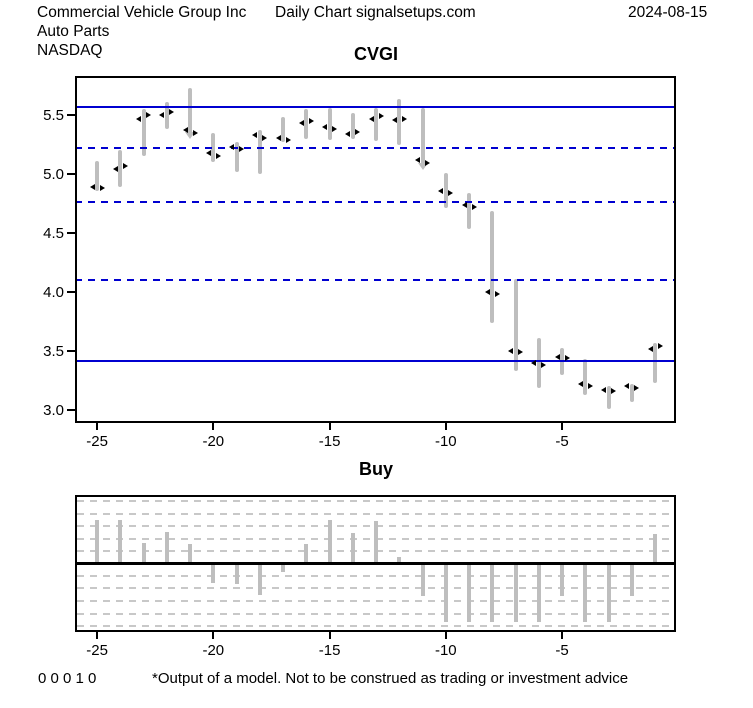  I want to click on buy-chart-title: Buy, so click(375, 469).